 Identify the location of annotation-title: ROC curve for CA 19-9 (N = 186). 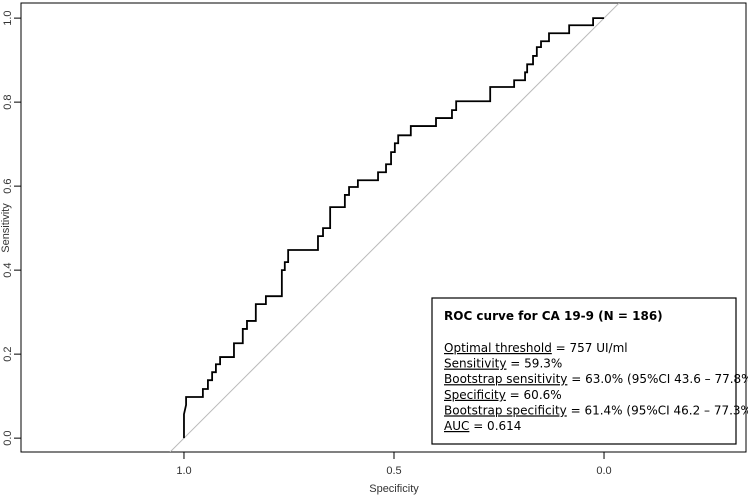
(553, 316).